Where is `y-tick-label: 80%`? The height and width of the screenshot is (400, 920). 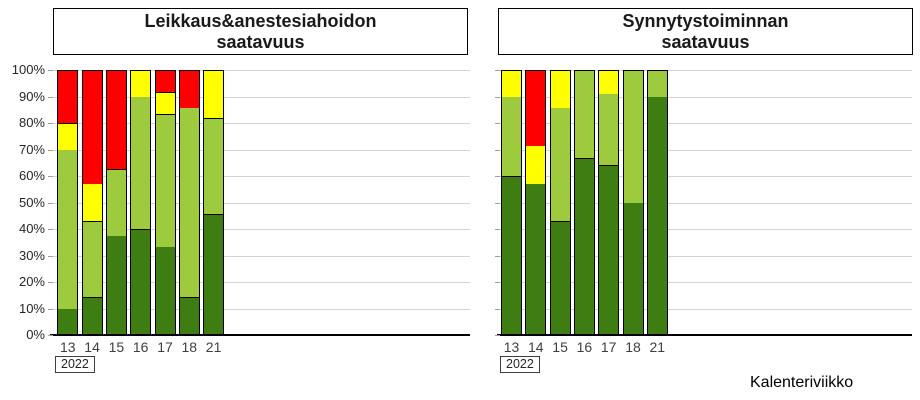
y-tick-label: 80% is located at coordinates (31, 122).